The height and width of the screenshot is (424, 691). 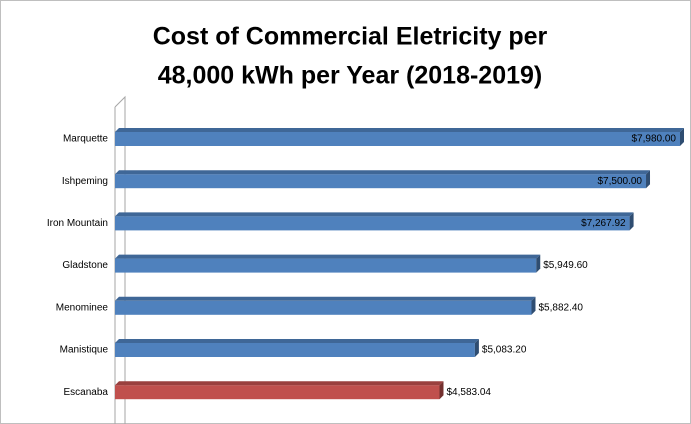 I want to click on data-label: $7,980.00, so click(x=654, y=139).